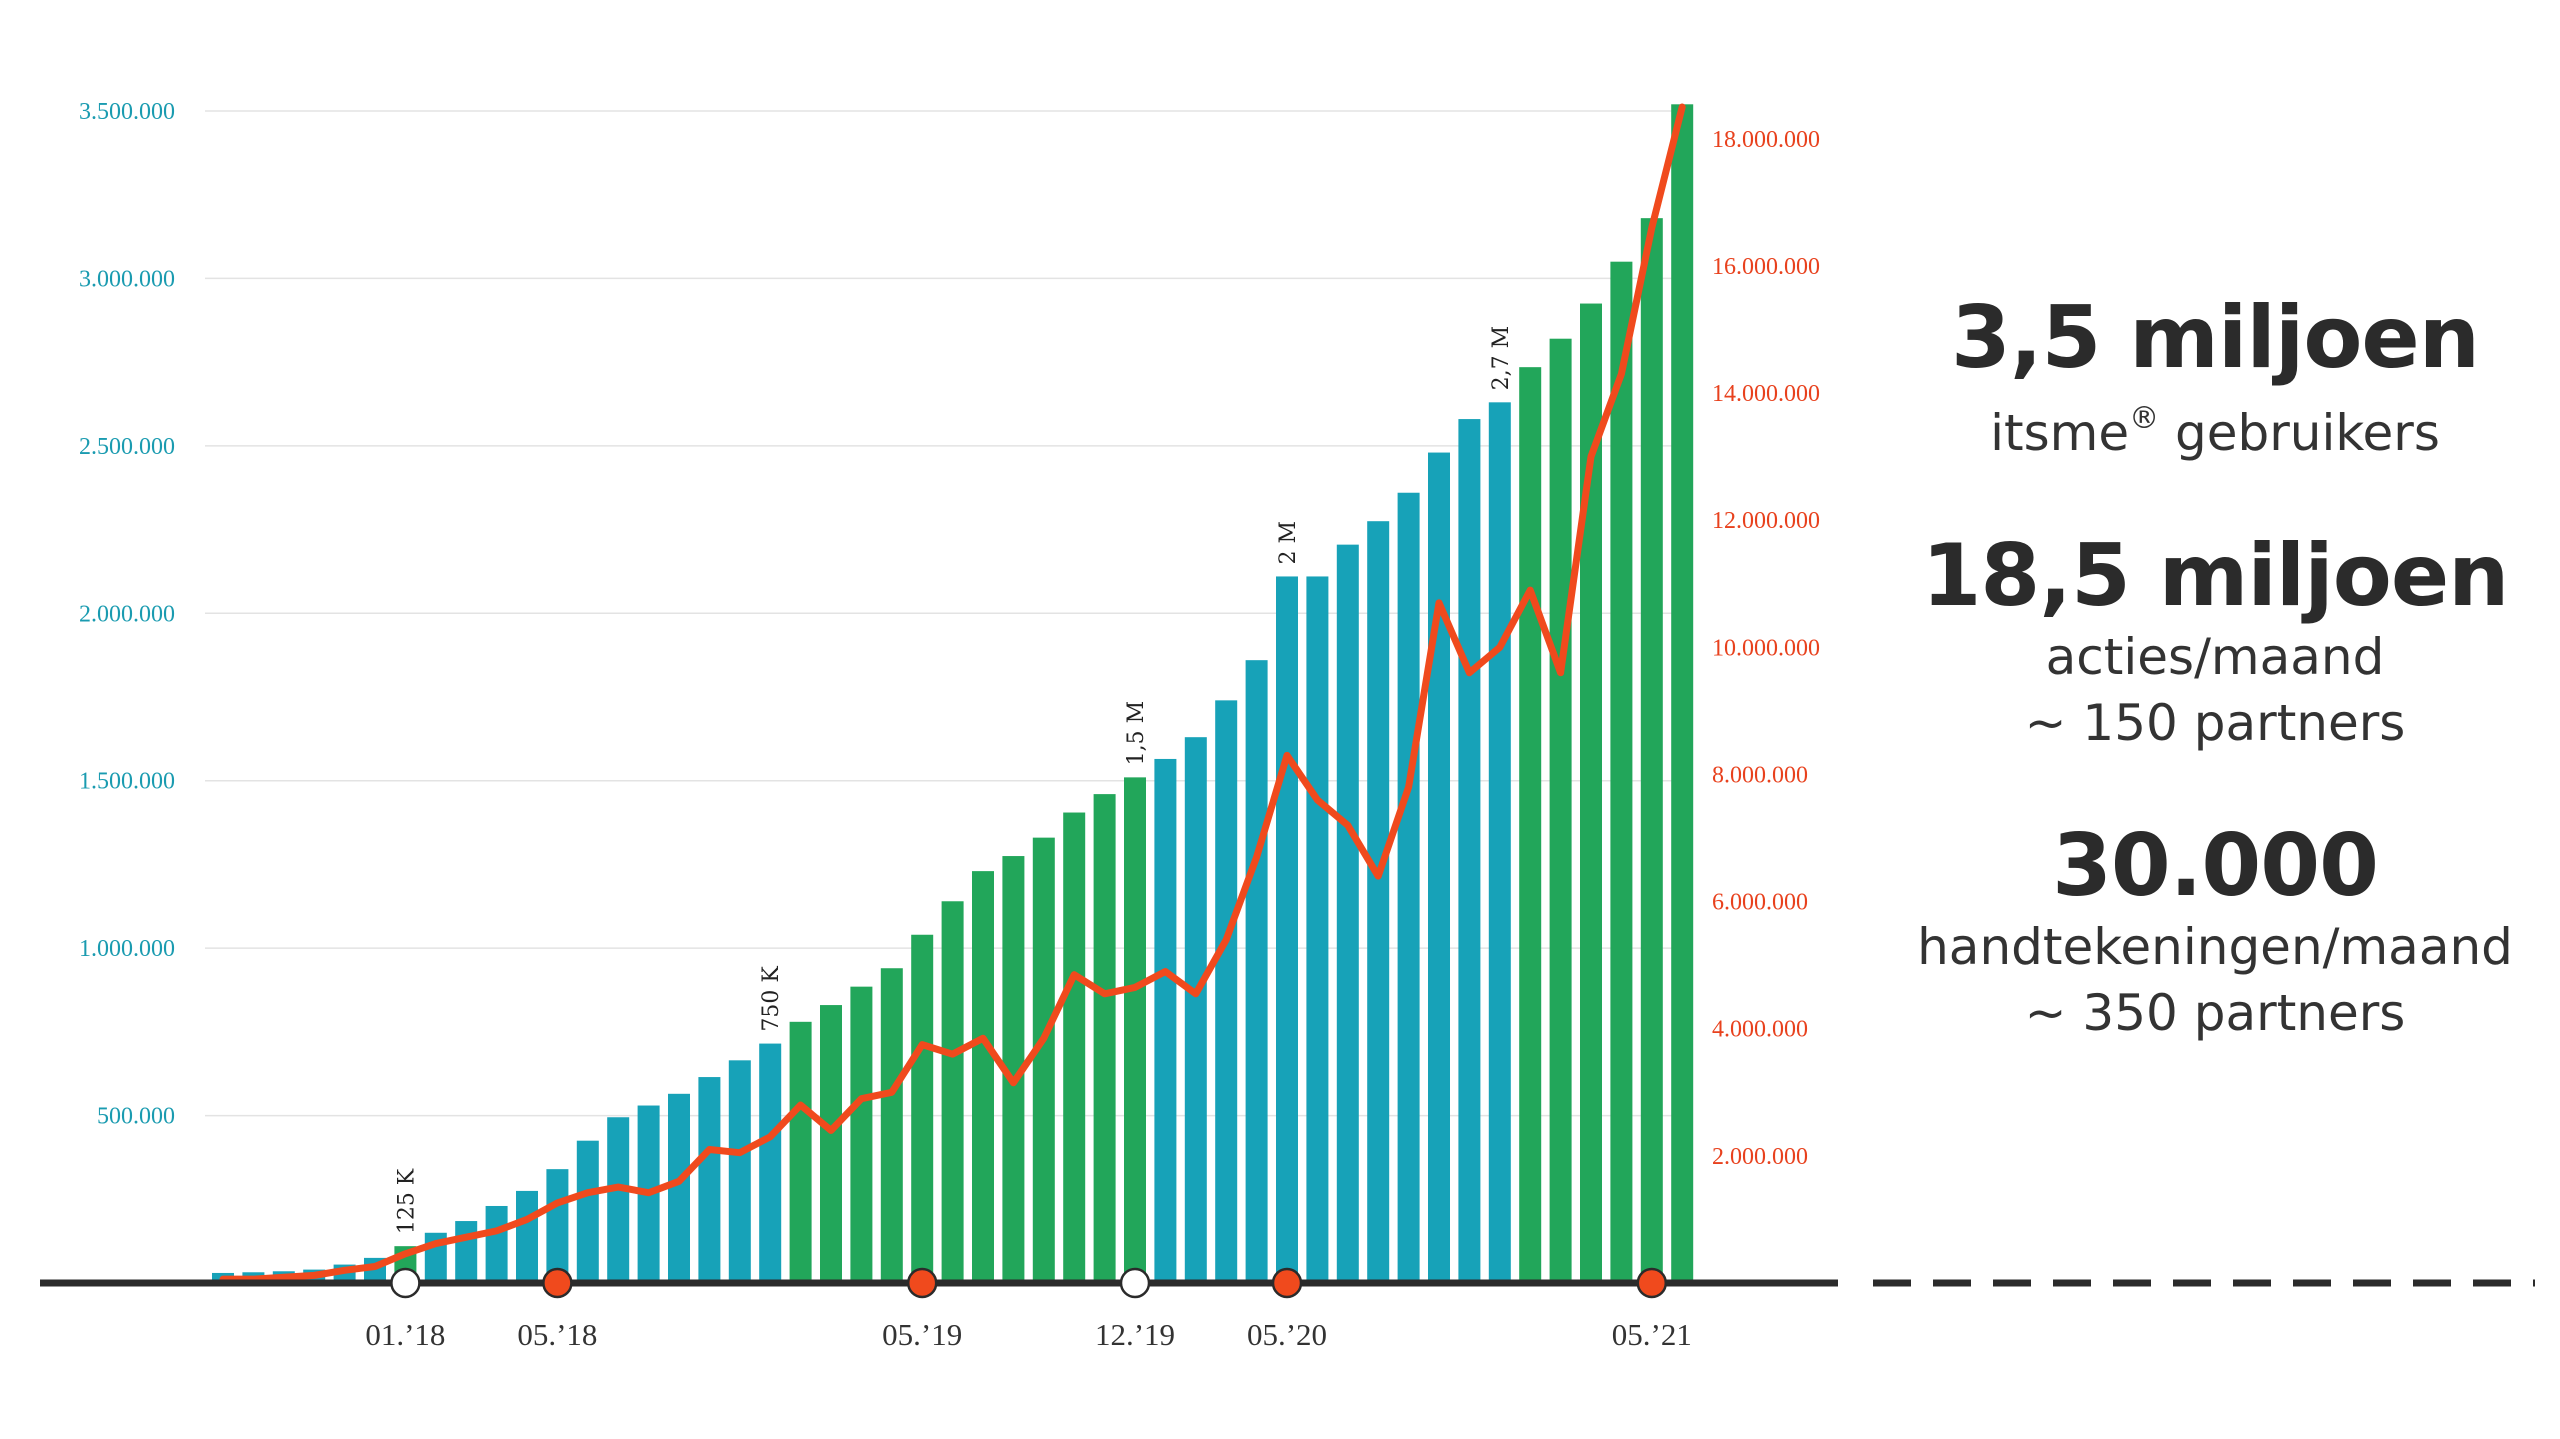 This screenshot has height=1439, width=2560. What do you see at coordinates (2215, 866) in the screenshot?
I see `stat-signatures-value: 30.000` at bounding box center [2215, 866].